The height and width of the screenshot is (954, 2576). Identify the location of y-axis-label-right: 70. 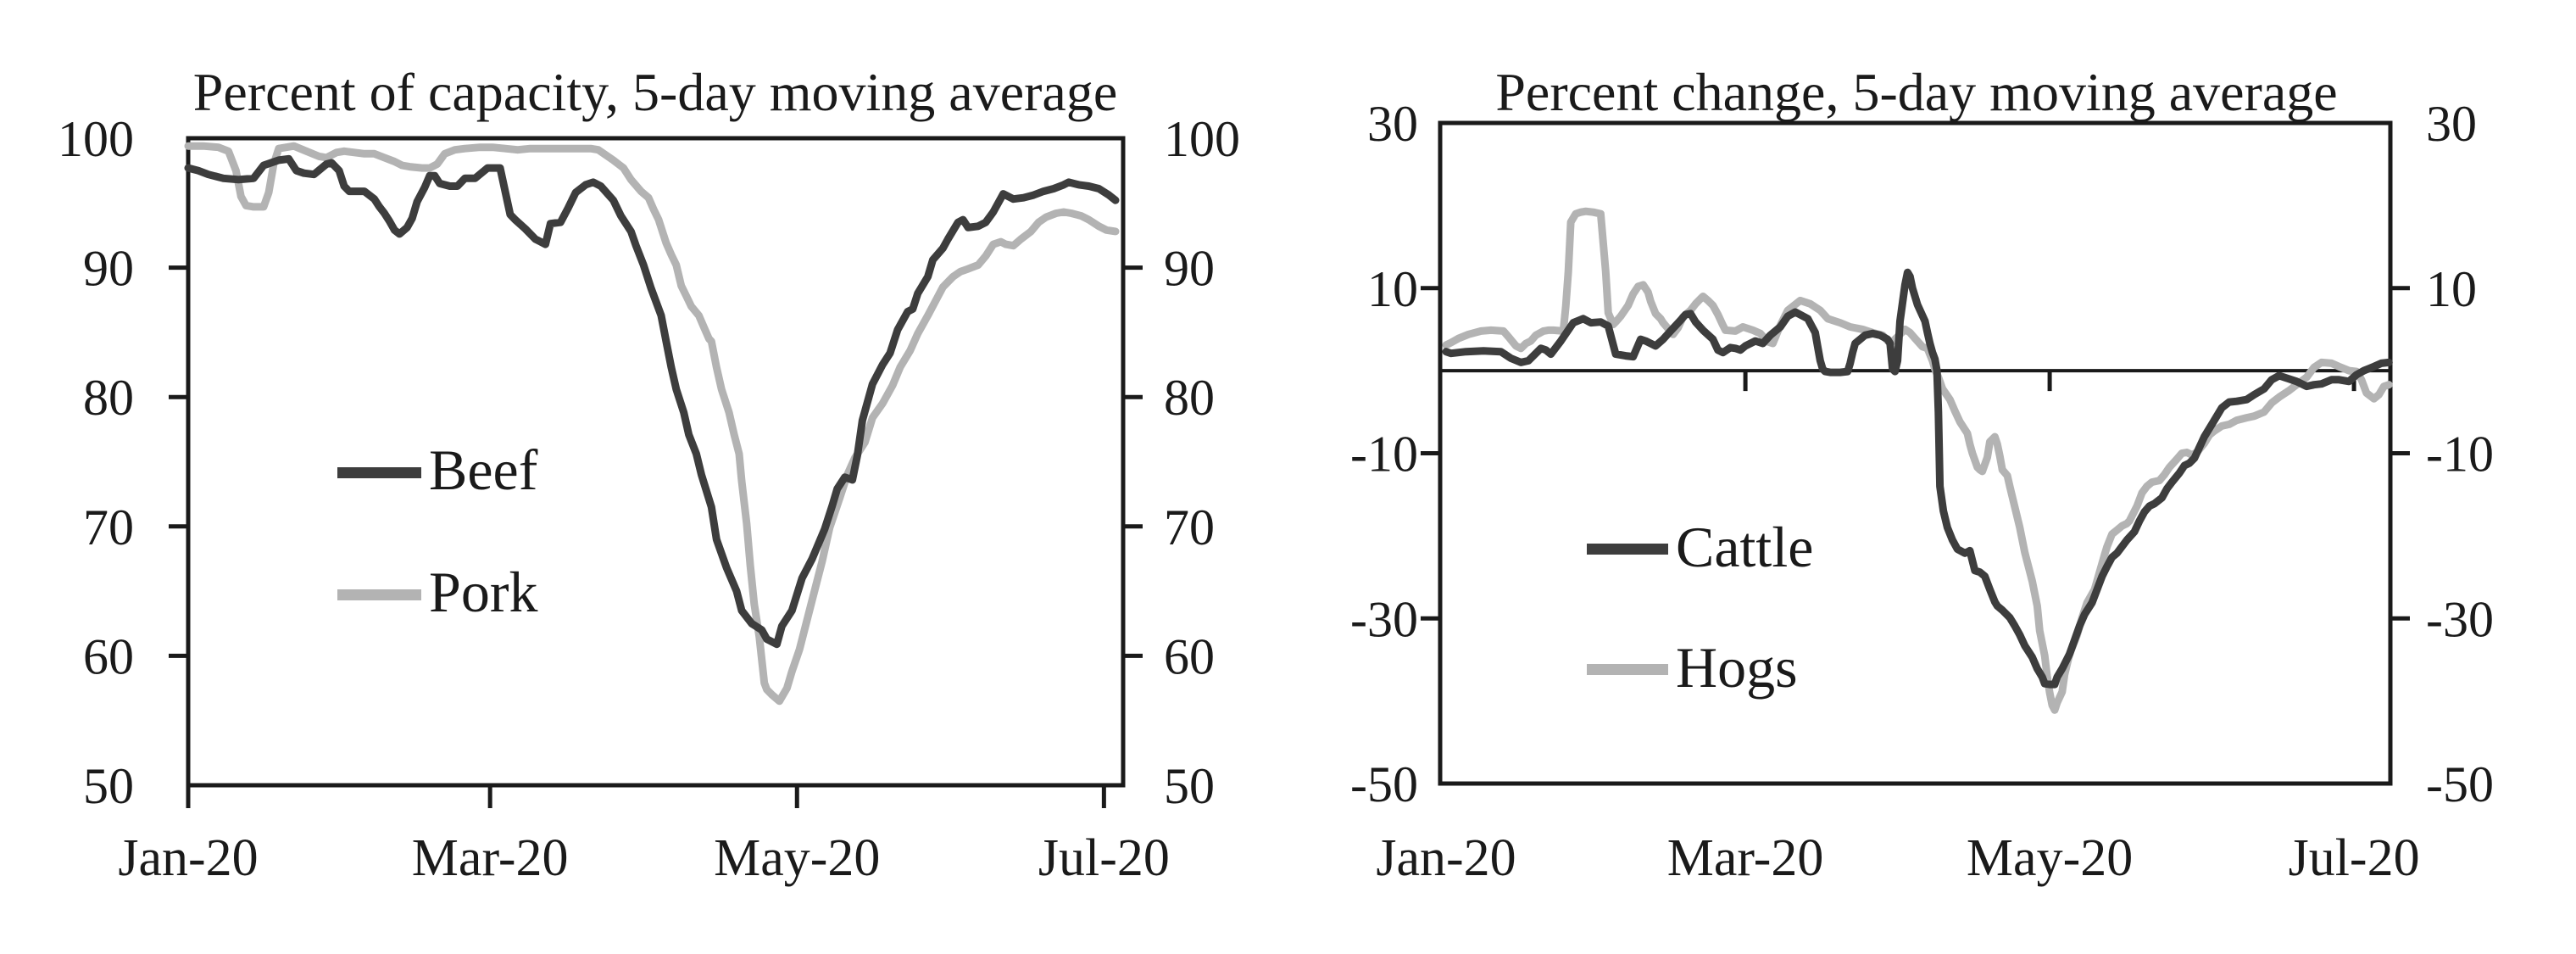
(1189, 527).